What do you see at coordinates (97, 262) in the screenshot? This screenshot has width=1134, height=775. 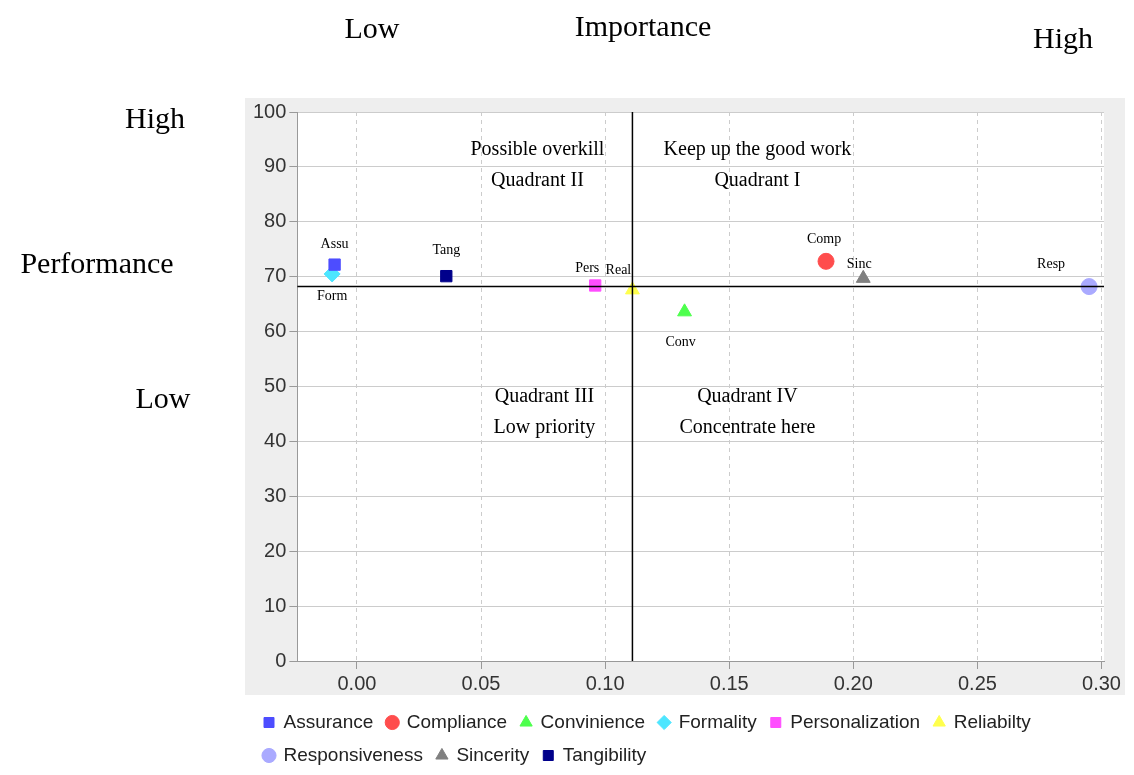 I see `y-axis-title: Performance` at bounding box center [97, 262].